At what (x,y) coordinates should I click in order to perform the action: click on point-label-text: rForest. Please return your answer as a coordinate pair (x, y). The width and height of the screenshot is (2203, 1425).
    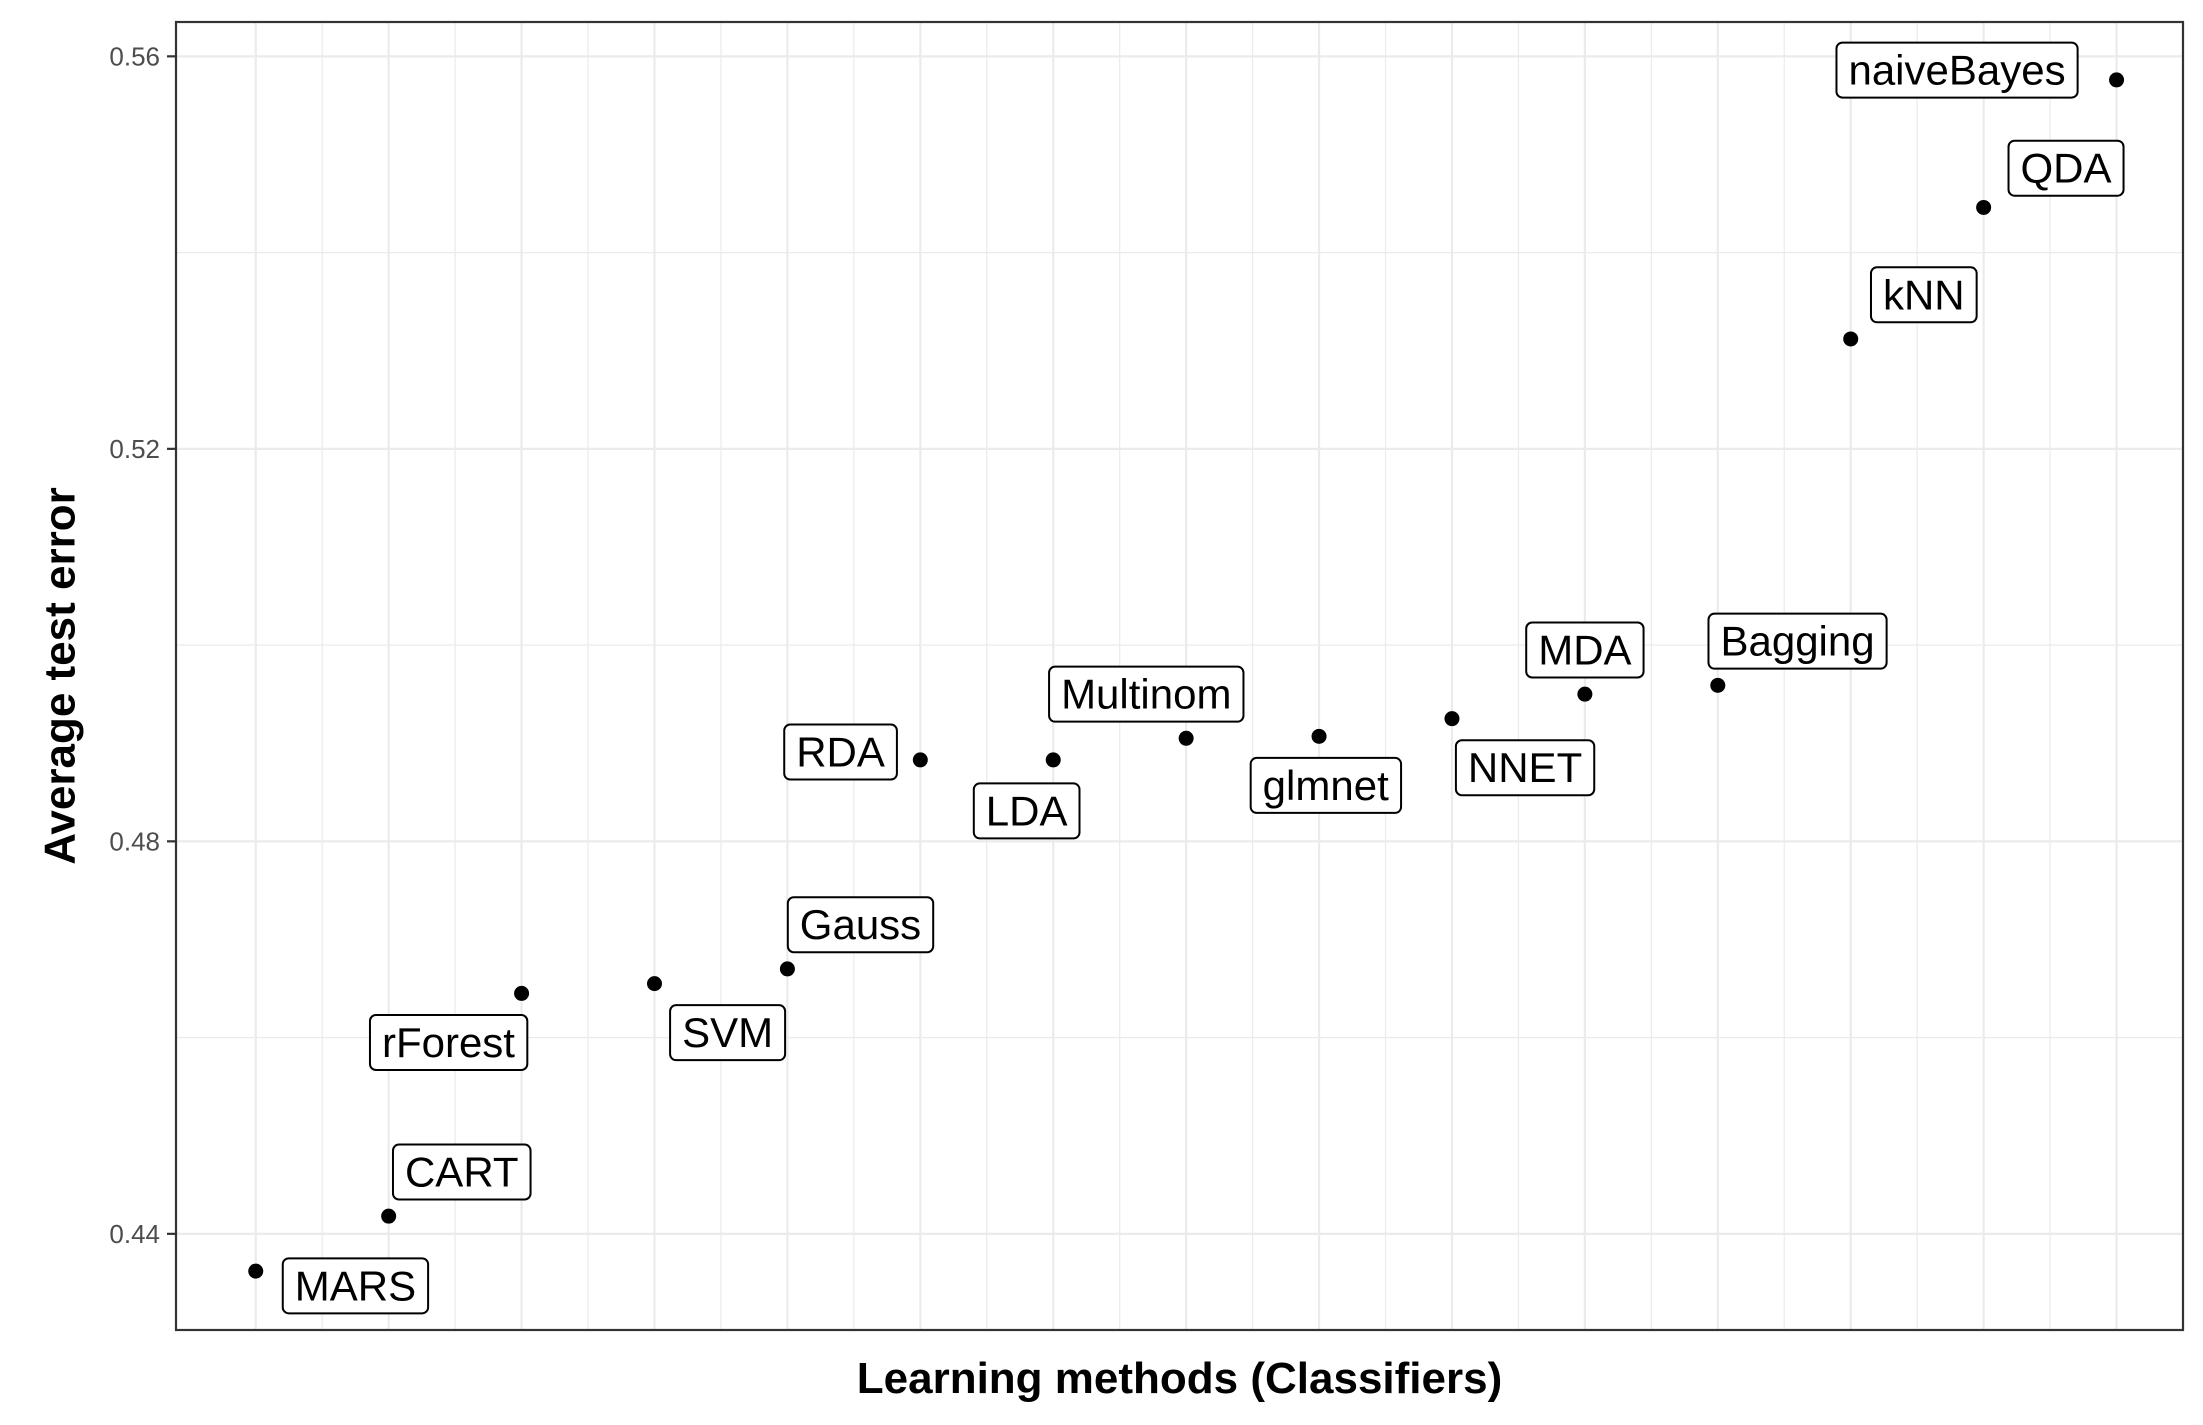
    Looking at the image, I should click on (448, 1042).